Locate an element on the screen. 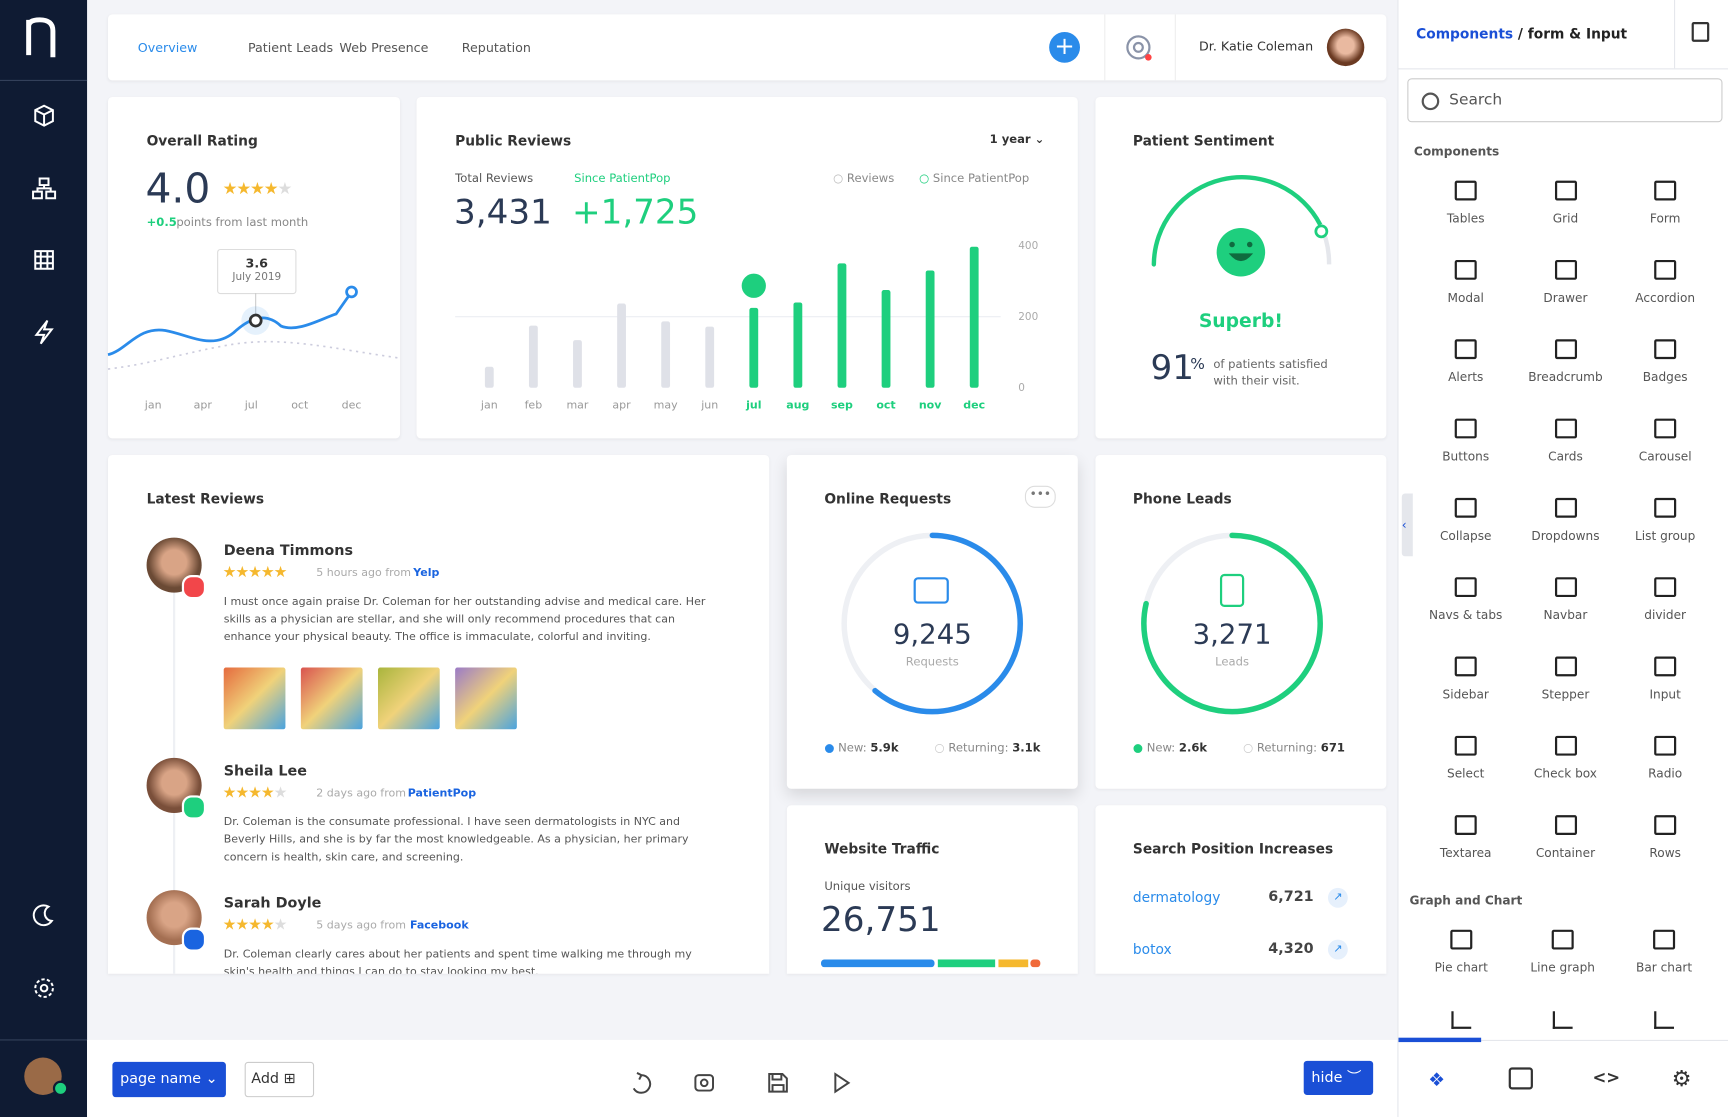 This screenshot has height=1117, width=1728. component-item: Container is located at coordinates (1565, 837).